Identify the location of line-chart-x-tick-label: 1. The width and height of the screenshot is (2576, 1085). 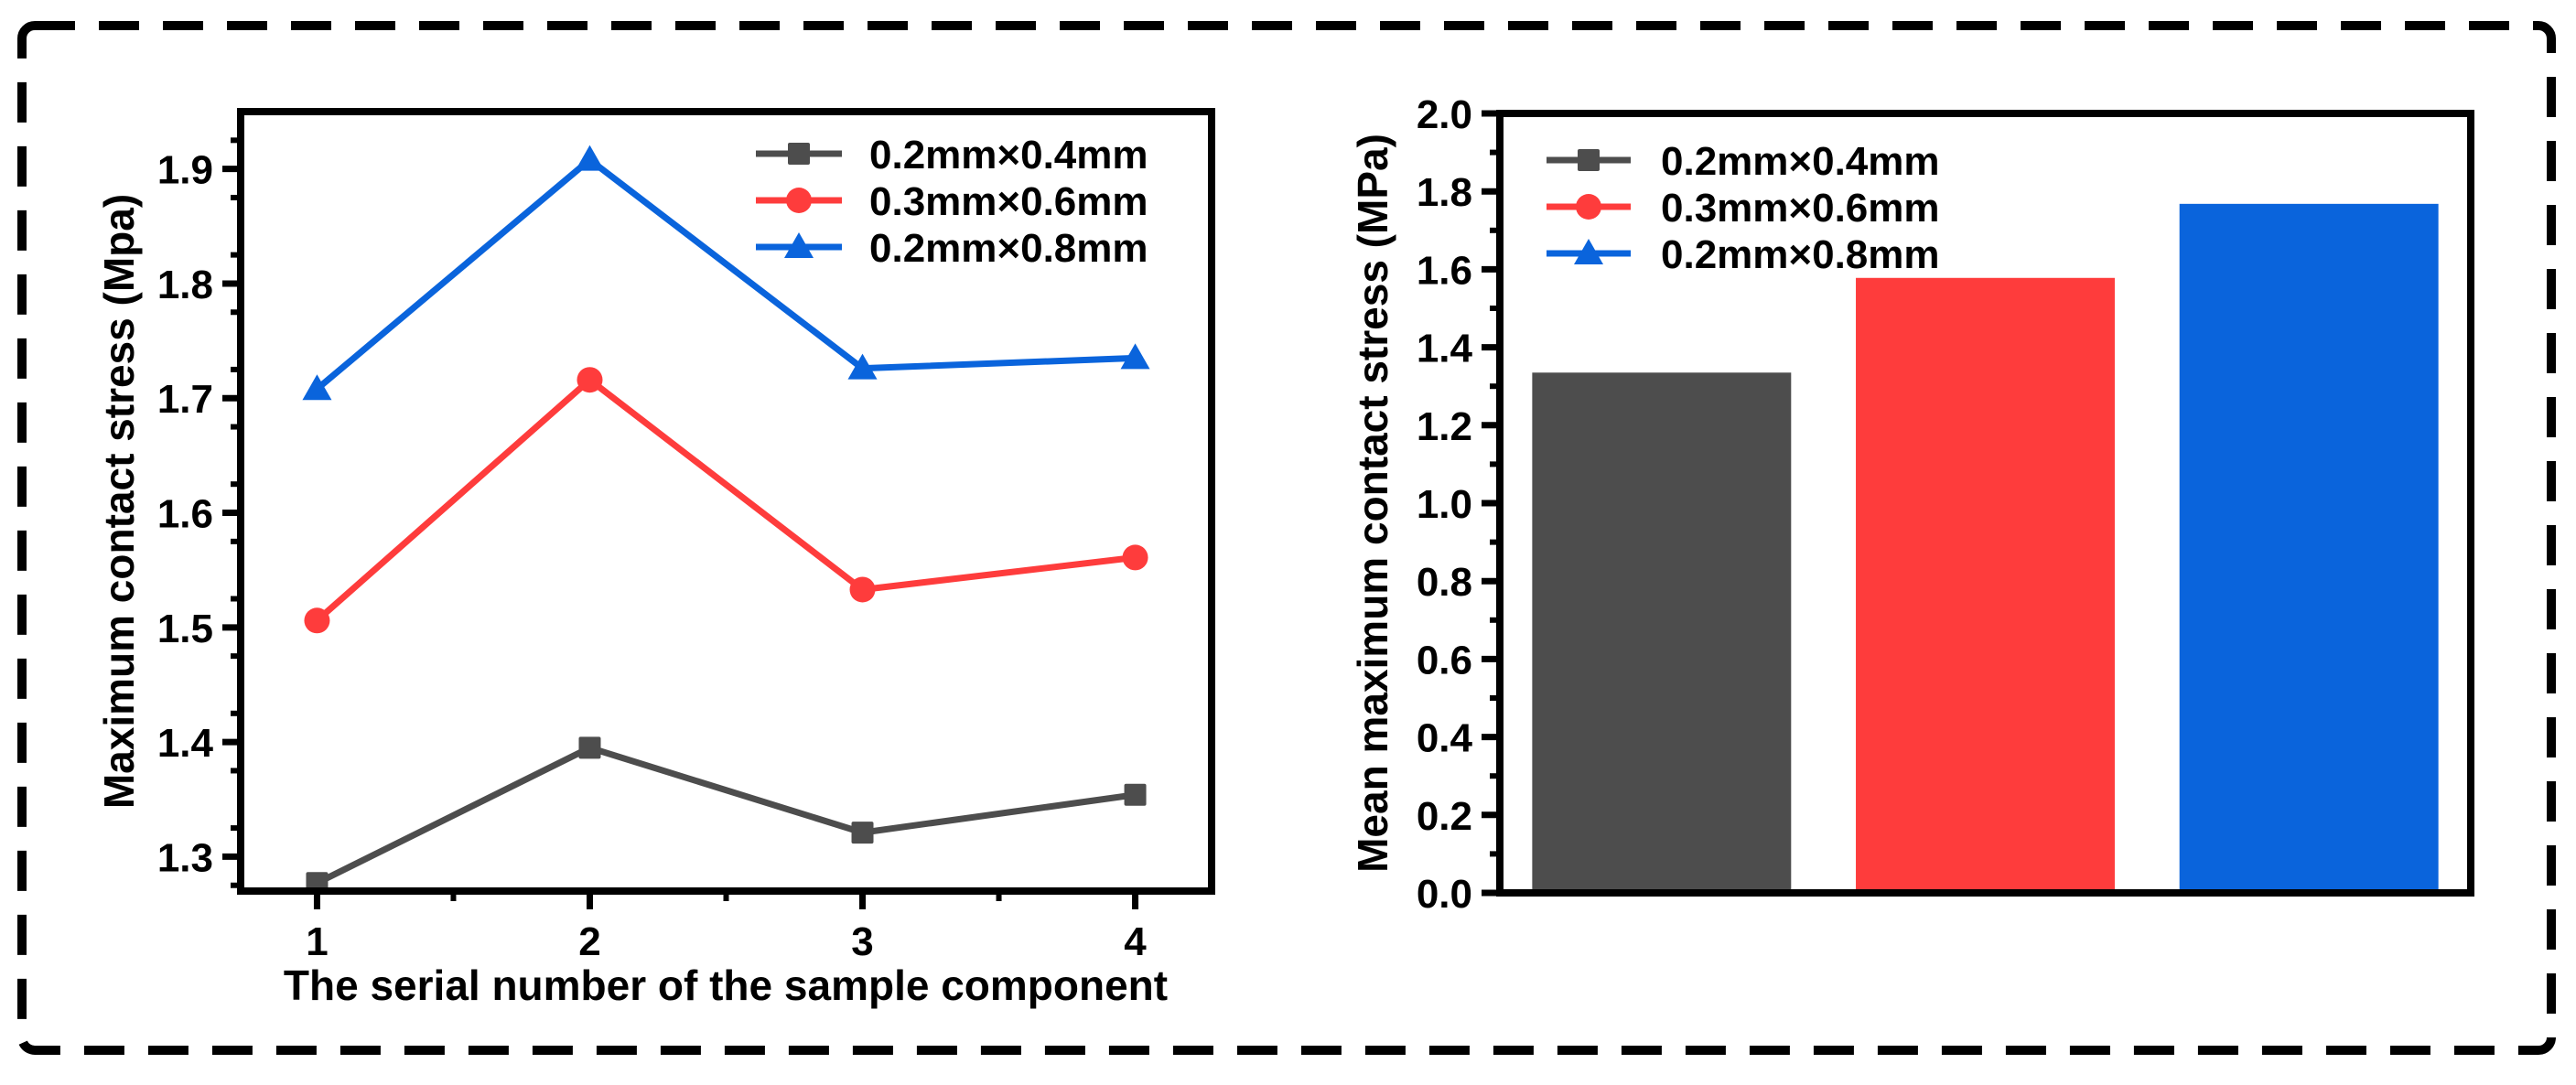
(317, 942).